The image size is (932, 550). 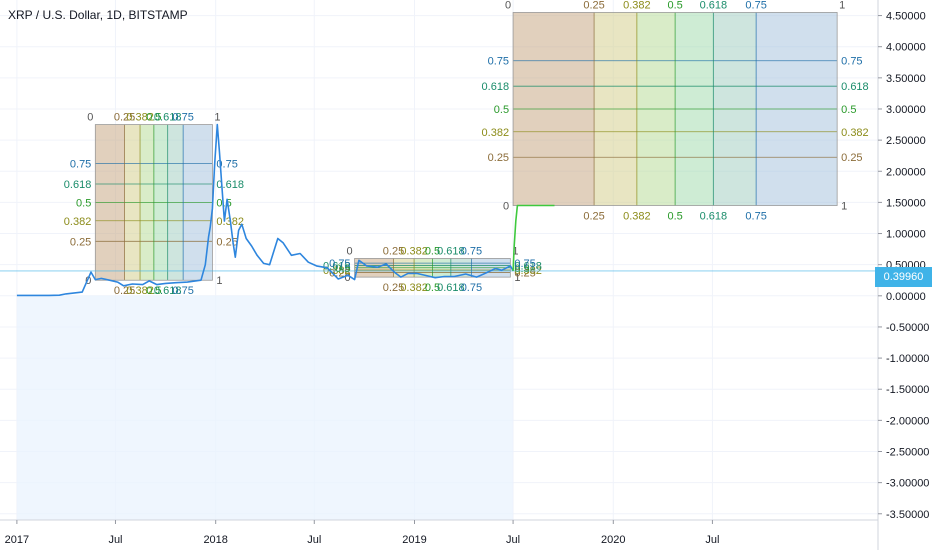 What do you see at coordinates (903, 277) in the screenshot?
I see `current-price-tag: 0.39960` at bounding box center [903, 277].